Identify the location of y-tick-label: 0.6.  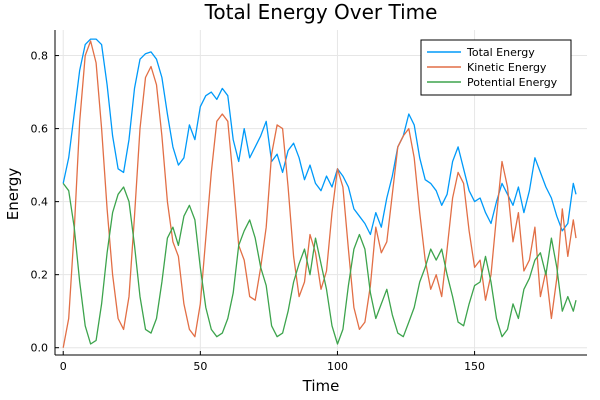
(40, 129).